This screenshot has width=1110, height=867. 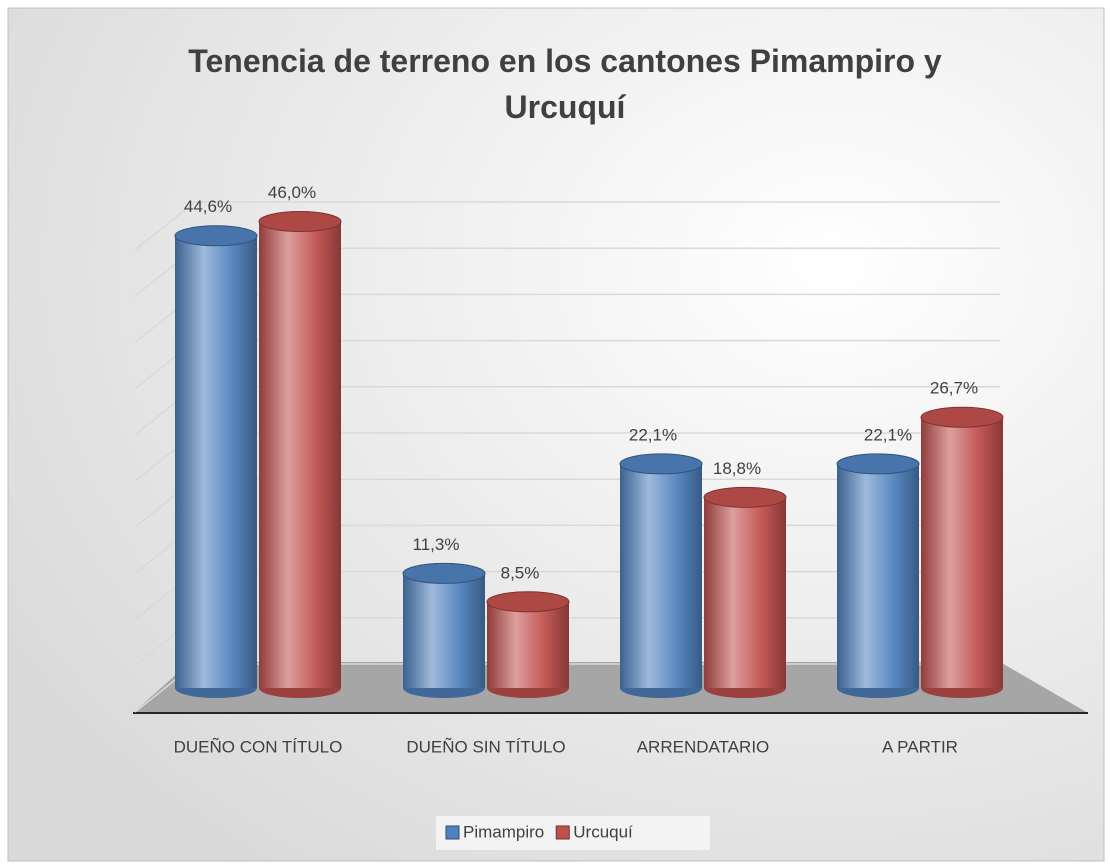 I want to click on data-label: 8,5%, so click(x=520, y=572).